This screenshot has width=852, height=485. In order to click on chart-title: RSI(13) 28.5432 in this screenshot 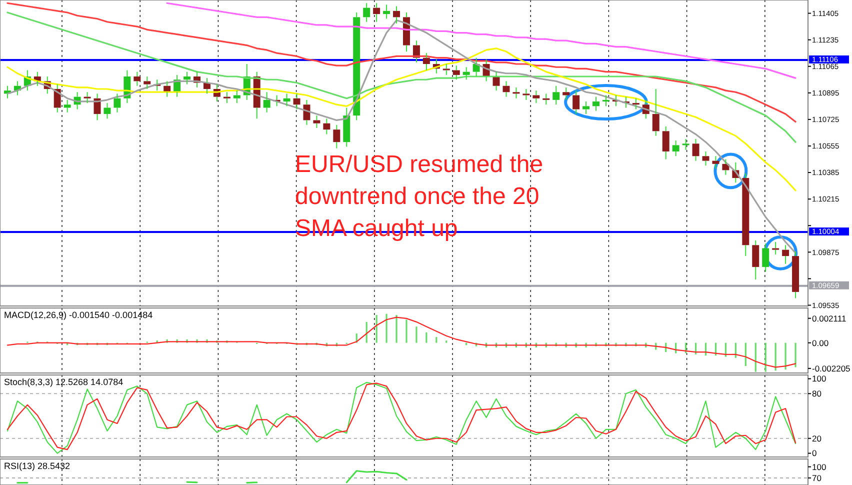, I will do `click(37, 466)`.